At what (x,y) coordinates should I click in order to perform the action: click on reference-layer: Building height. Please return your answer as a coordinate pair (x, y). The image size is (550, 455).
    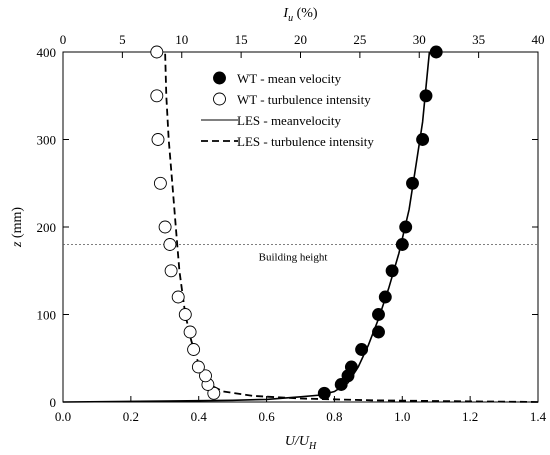
    Looking at the image, I should click on (300, 254).